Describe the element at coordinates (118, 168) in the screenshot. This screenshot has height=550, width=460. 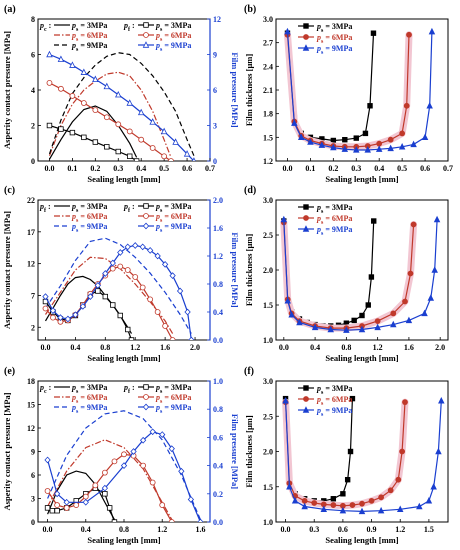
I see `x-tick-label: 0.3` at that location.